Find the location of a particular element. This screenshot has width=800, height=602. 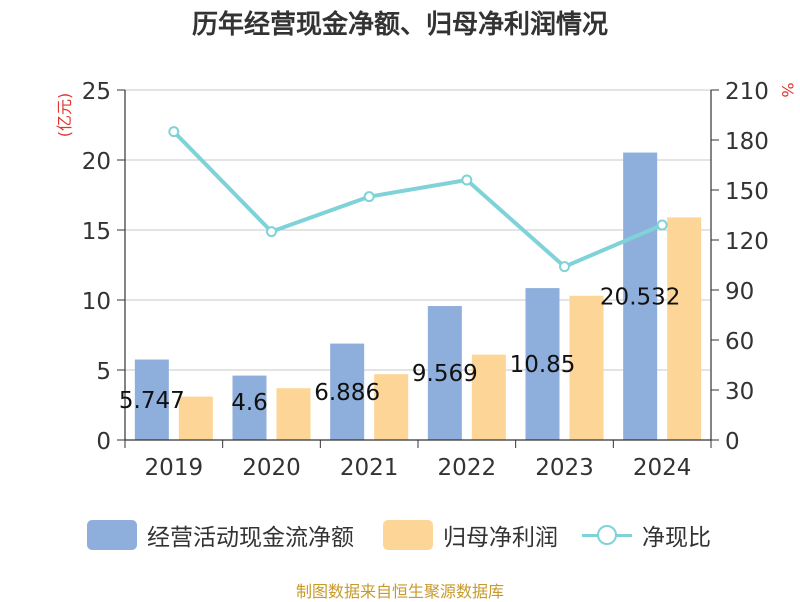

legend-swatch-cashflow is located at coordinates (112, 535).